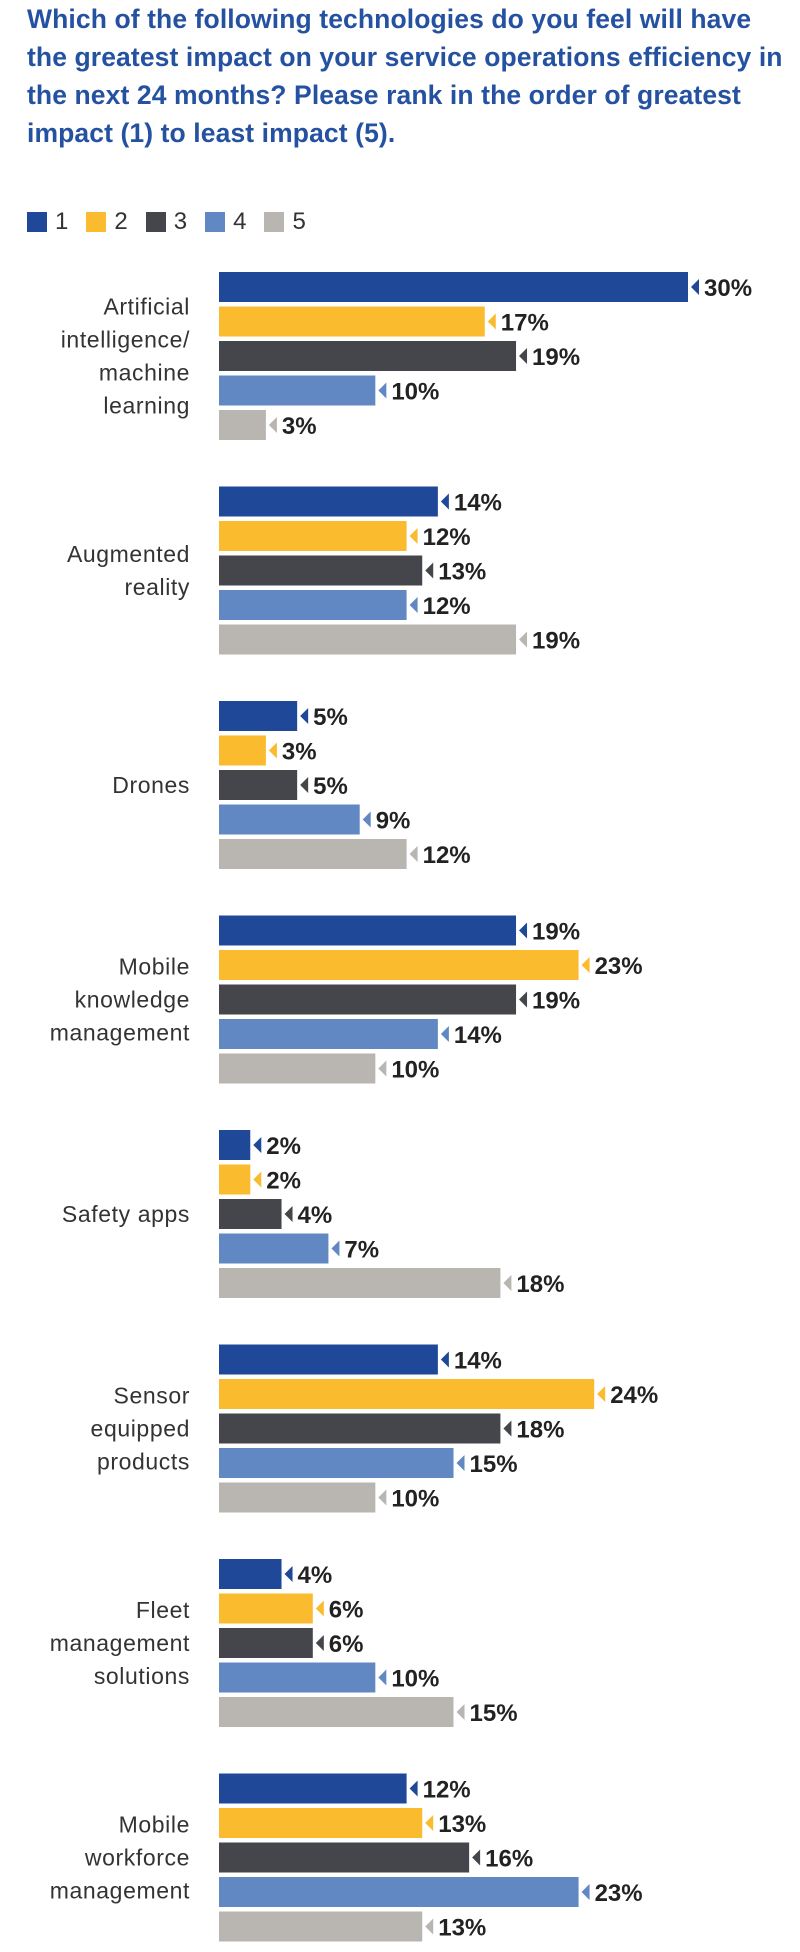  Describe the element at coordinates (151, 785) in the screenshot. I see `category-label: Drones` at that location.